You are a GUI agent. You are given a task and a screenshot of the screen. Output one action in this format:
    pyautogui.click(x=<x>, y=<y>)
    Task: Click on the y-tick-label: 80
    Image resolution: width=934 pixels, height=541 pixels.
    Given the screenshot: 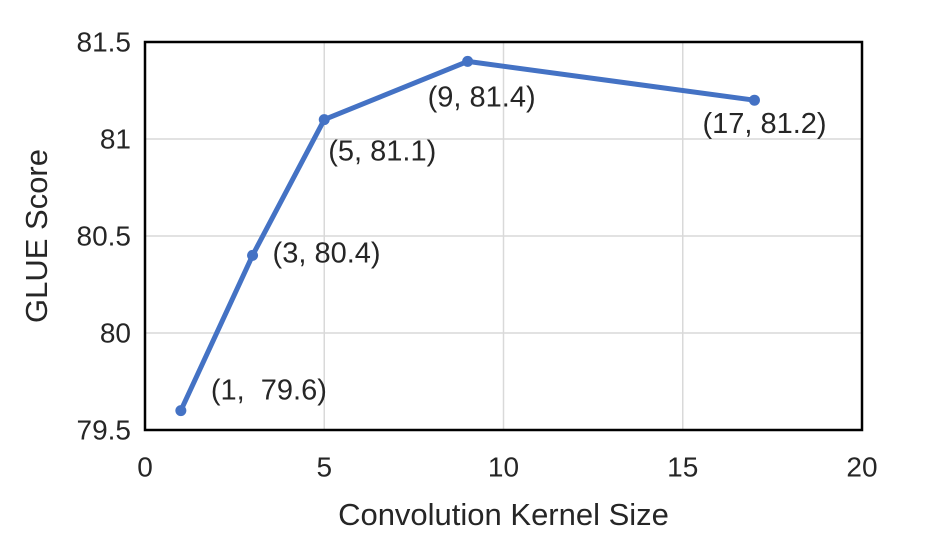 What is the action you would take?
    pyautogui.click(x=115, y=333)
    